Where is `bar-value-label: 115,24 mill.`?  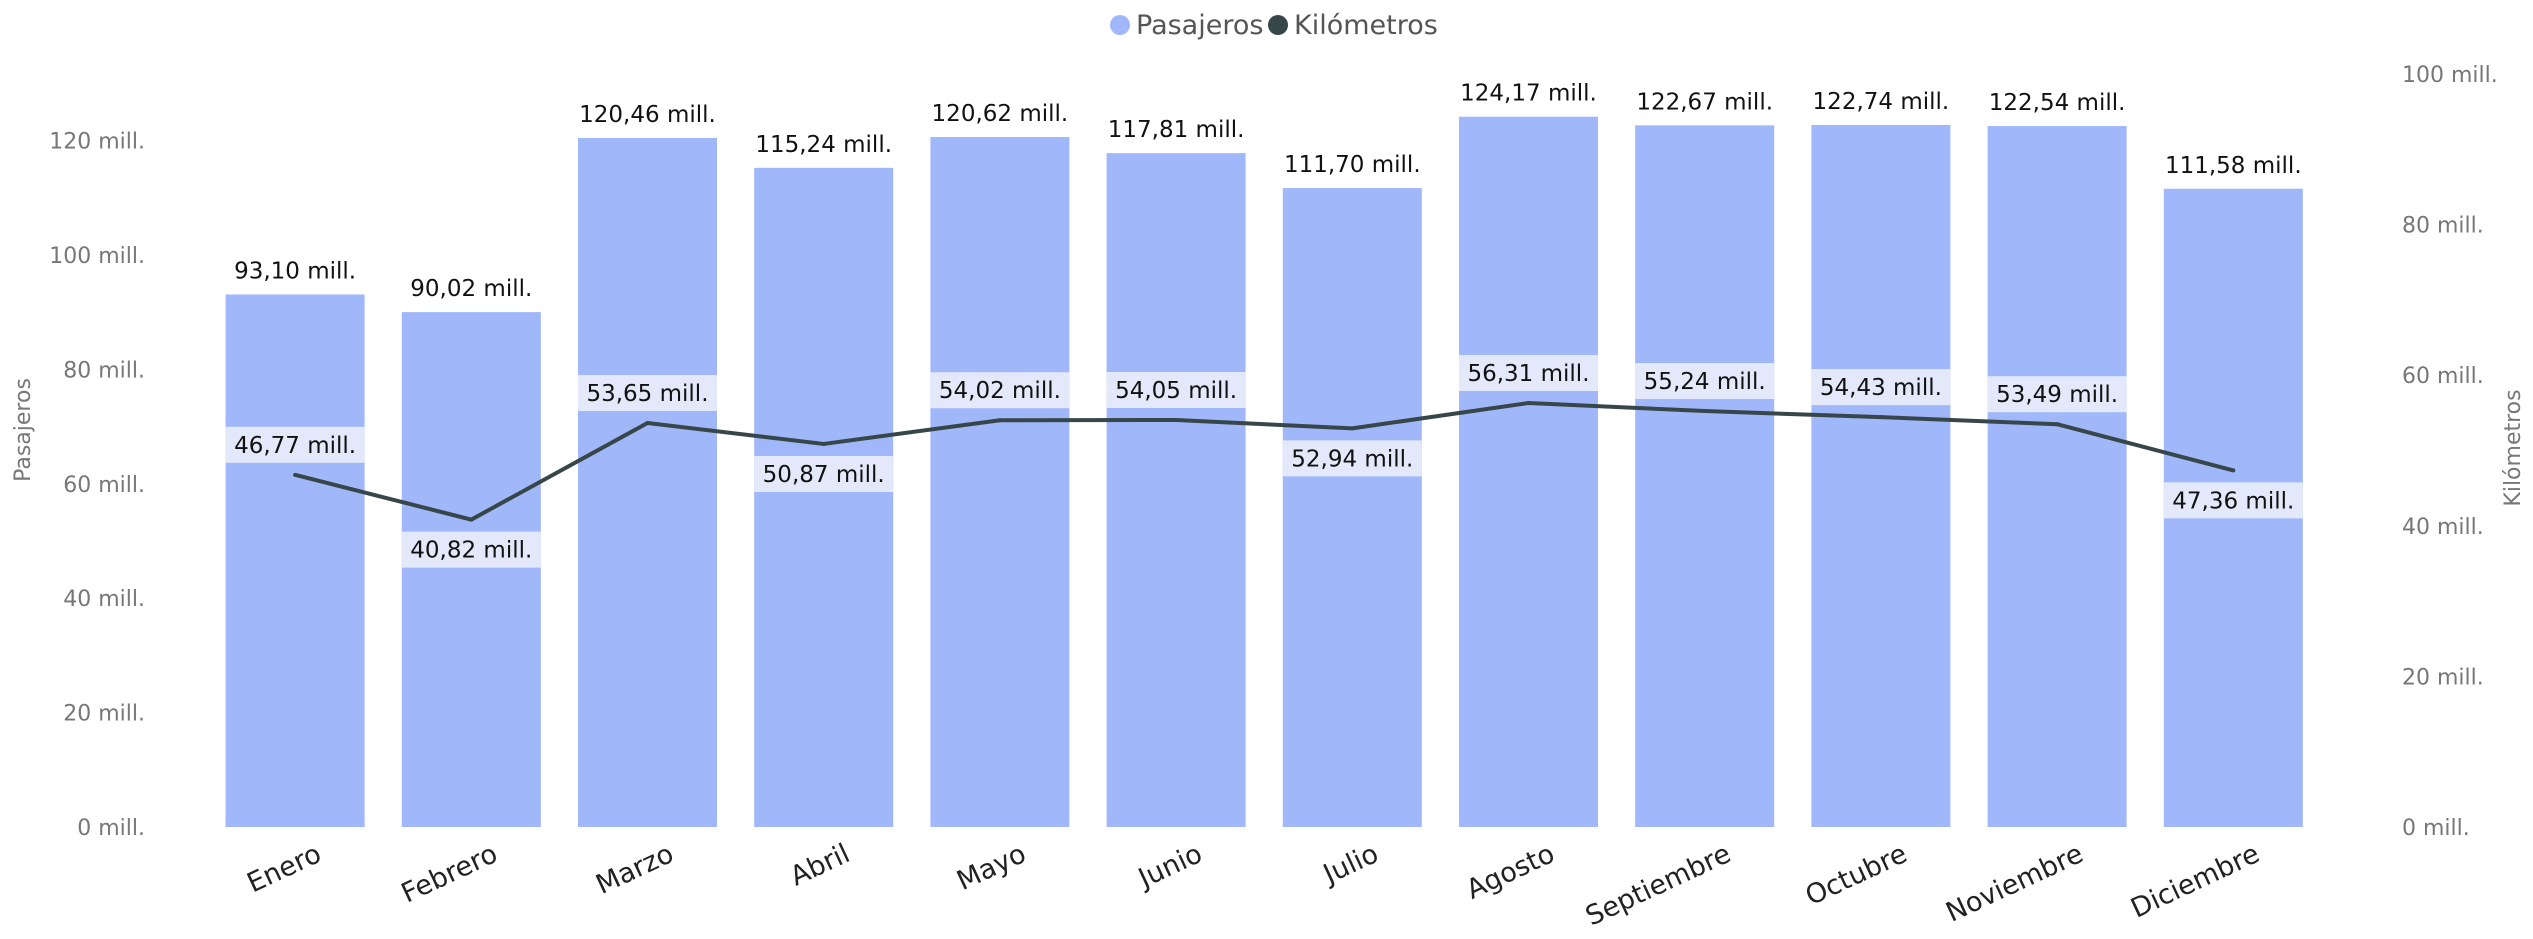 bar-value-label: 115,24 mill. is located at coordinates (823, 145).